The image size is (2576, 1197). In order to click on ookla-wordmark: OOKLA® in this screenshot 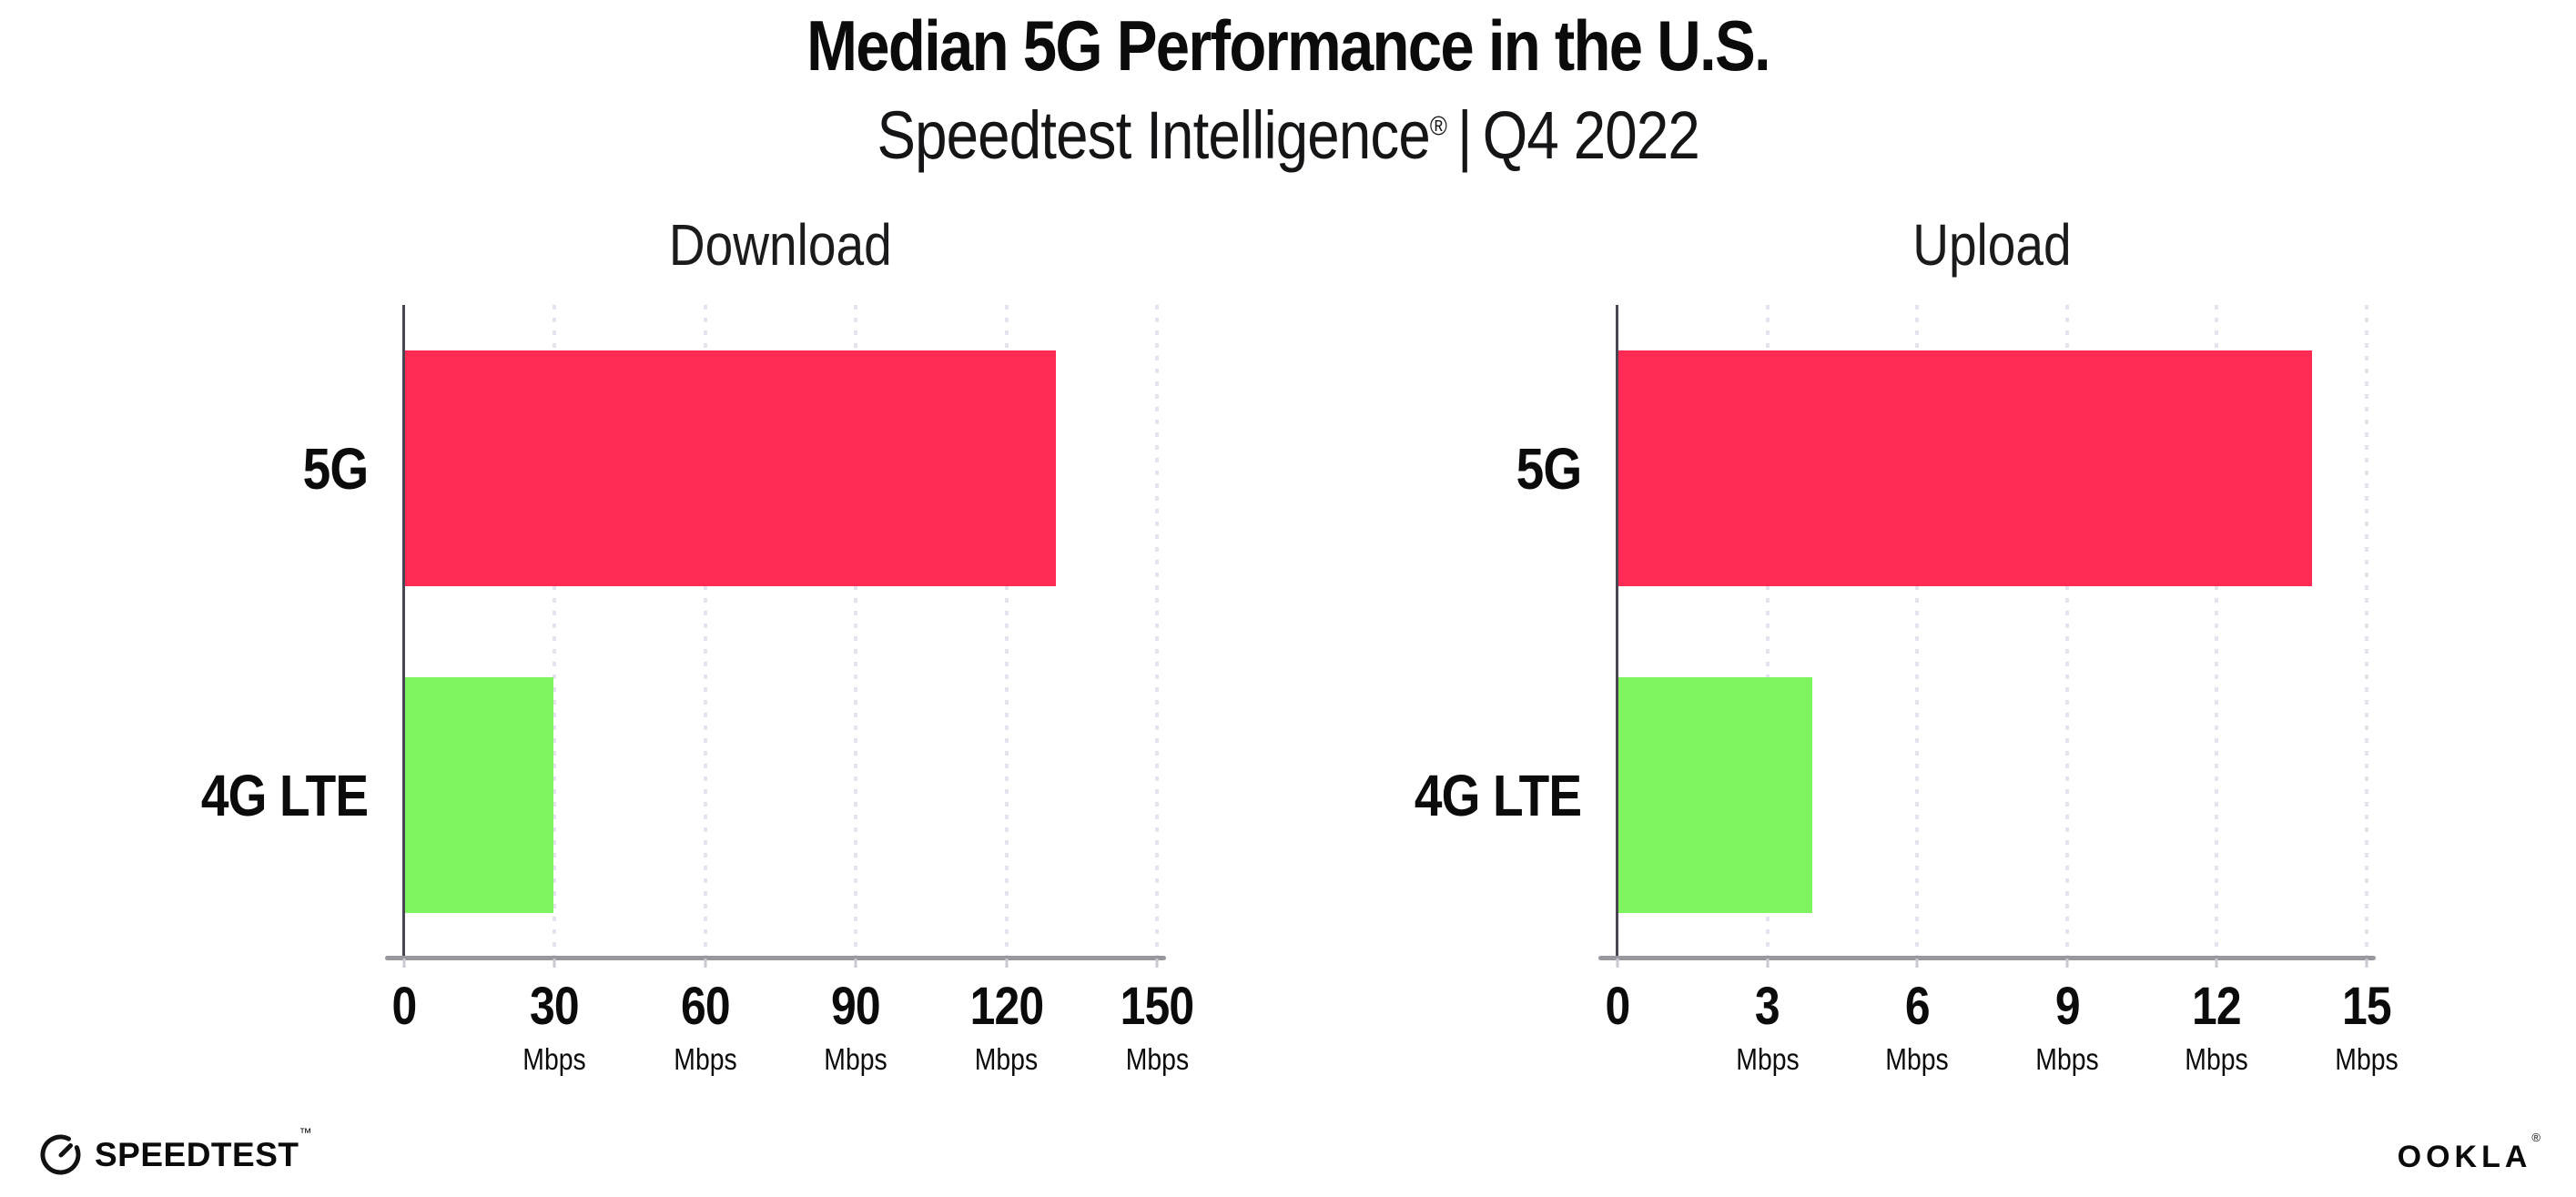, I will do `click(2471, 1153)`.